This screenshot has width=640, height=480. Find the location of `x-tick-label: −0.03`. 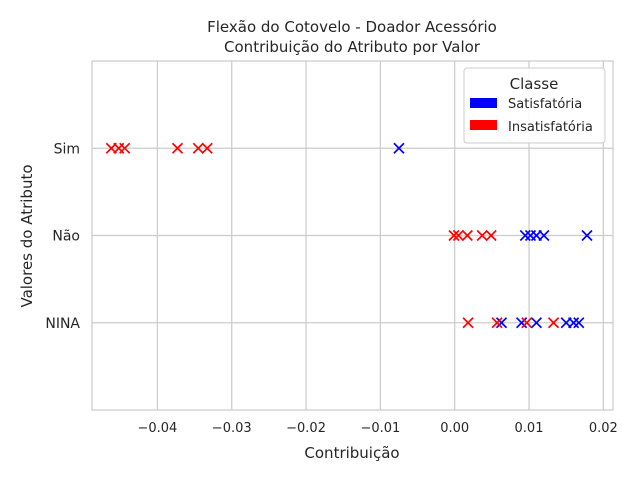

x-tick-label: −0.03 is located at coordinates (232, 428).